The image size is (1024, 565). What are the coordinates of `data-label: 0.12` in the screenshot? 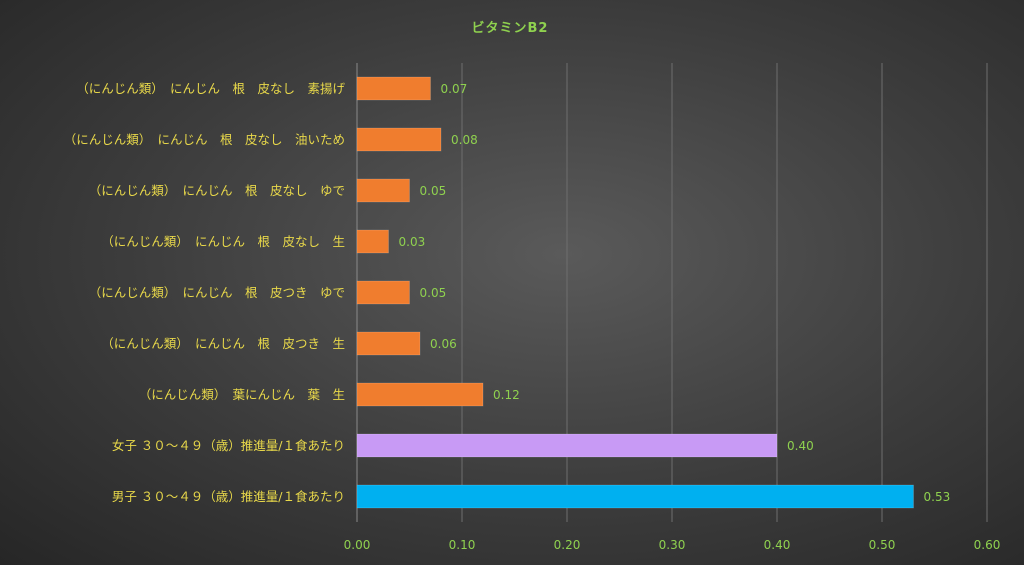 It's located at (506, 395).